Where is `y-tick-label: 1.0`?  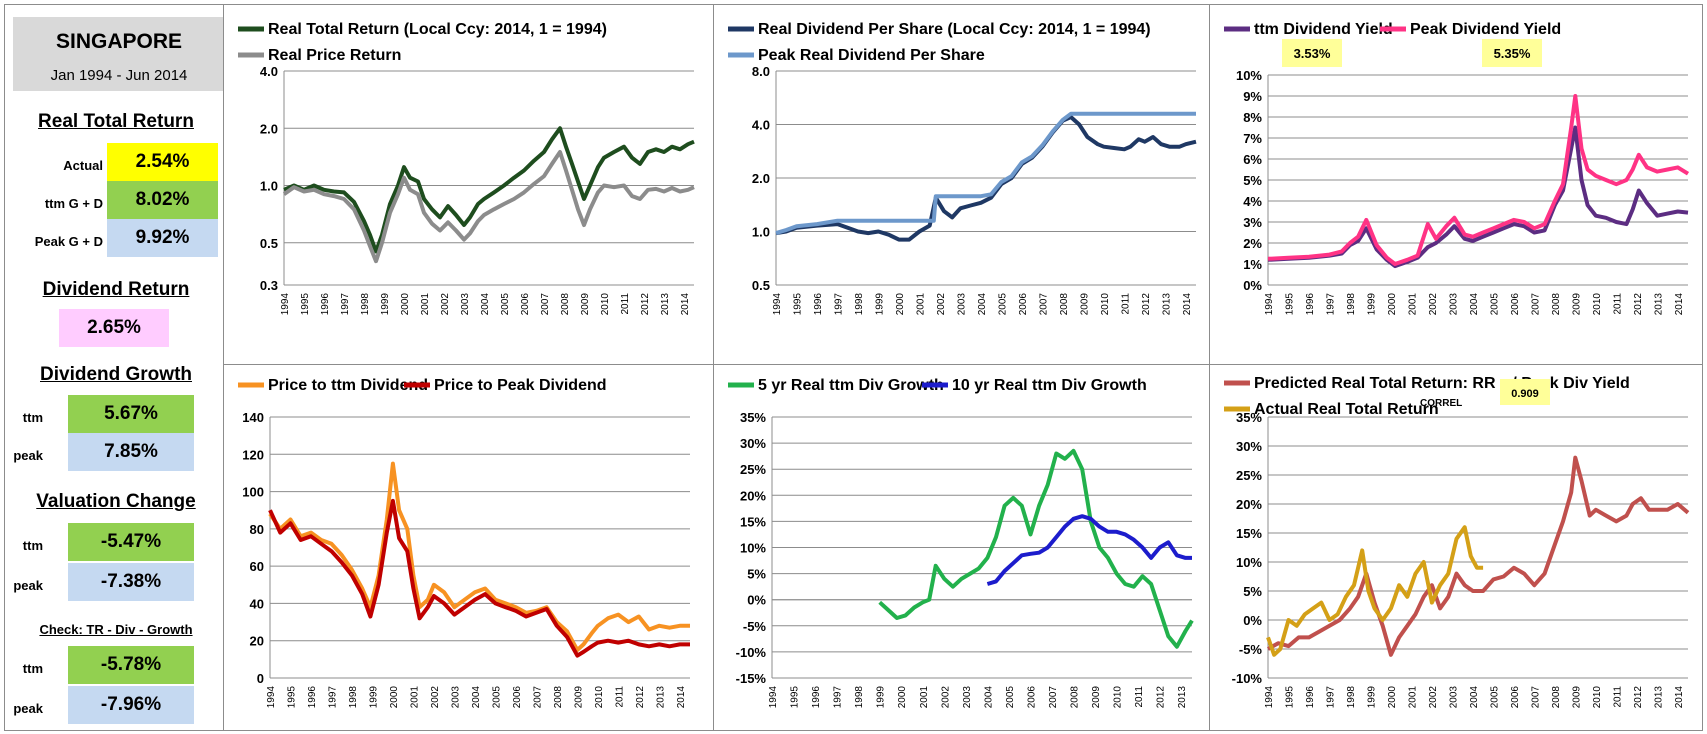 y-tick-label: 1.0 is located at coordinates (761, 232).